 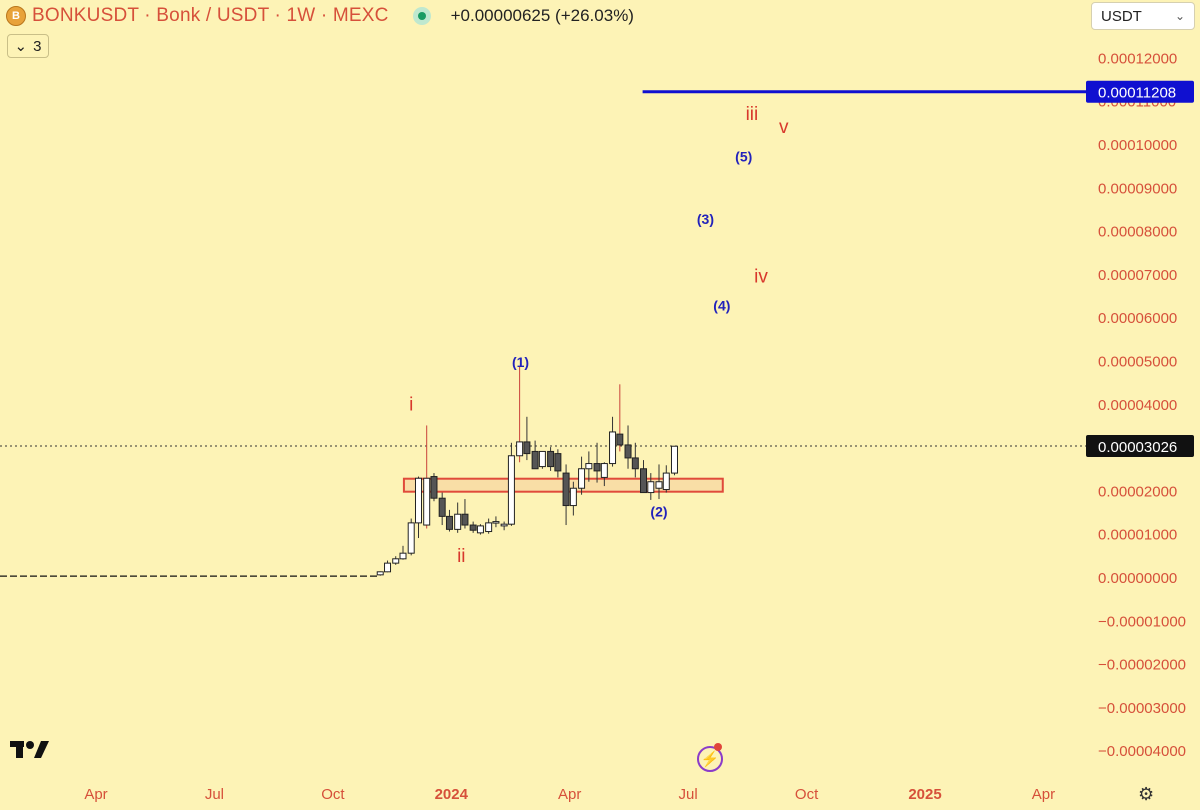 What do you see at coordinates (1142, 708) in the screenshot?
I see `y-tick-label: −0.00003000` at bounding box center [1142, 708].